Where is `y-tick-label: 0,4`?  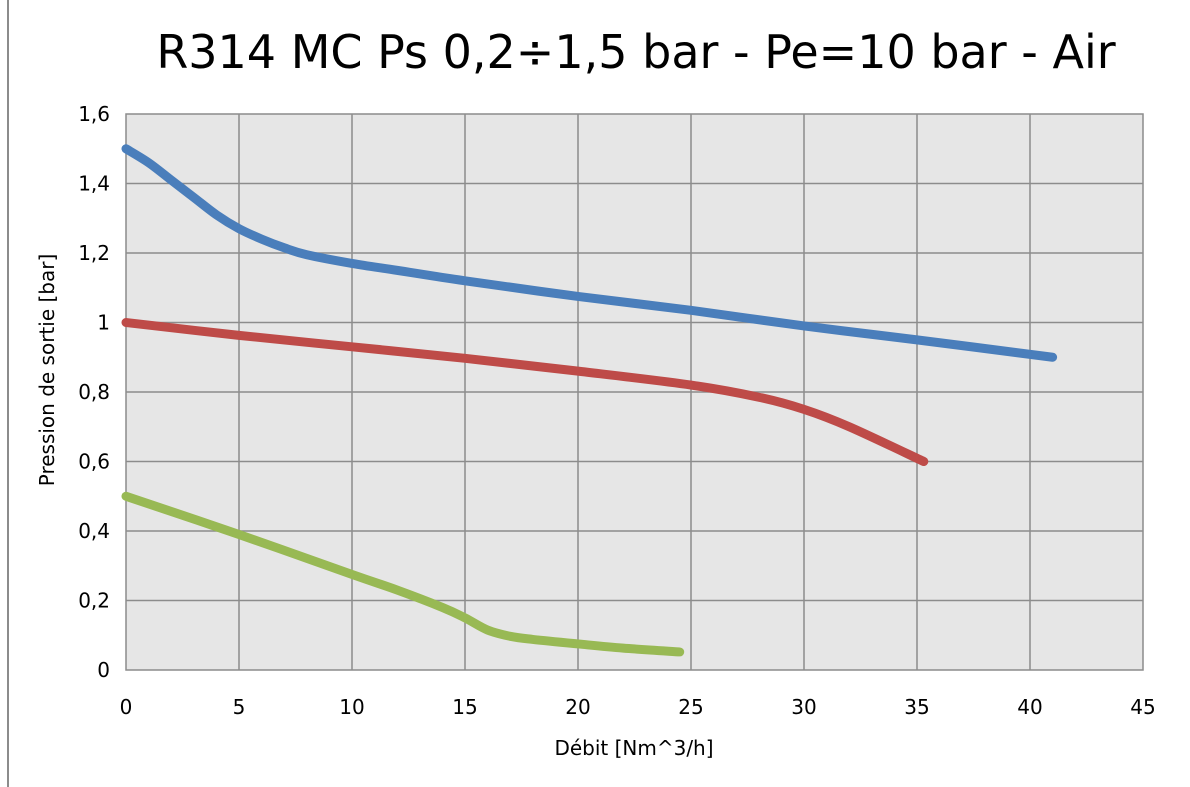
y-tick-label: 0,4 is located at coordinates (94, 531).